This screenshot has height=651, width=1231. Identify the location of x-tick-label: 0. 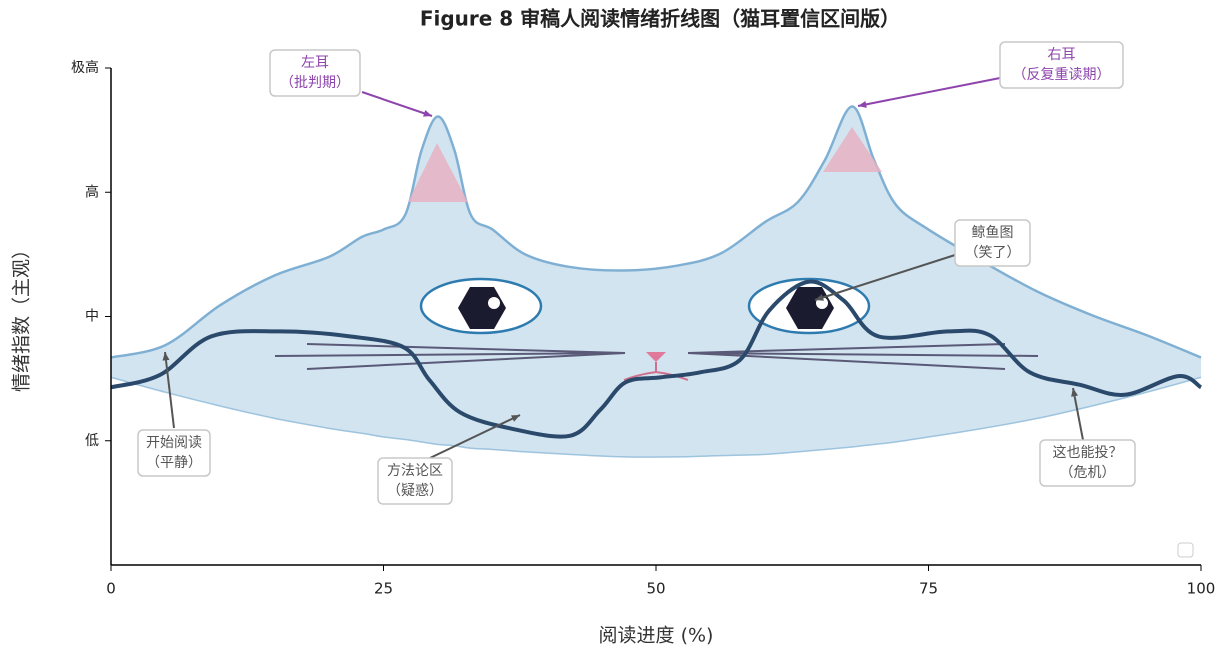
(111, 589).